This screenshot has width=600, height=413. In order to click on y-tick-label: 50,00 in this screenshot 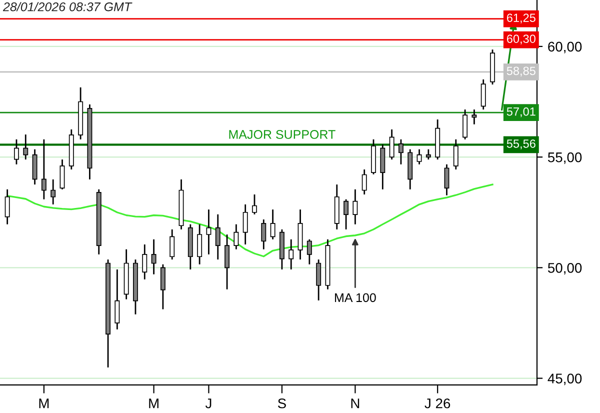, I will do `click(565, 268)`.